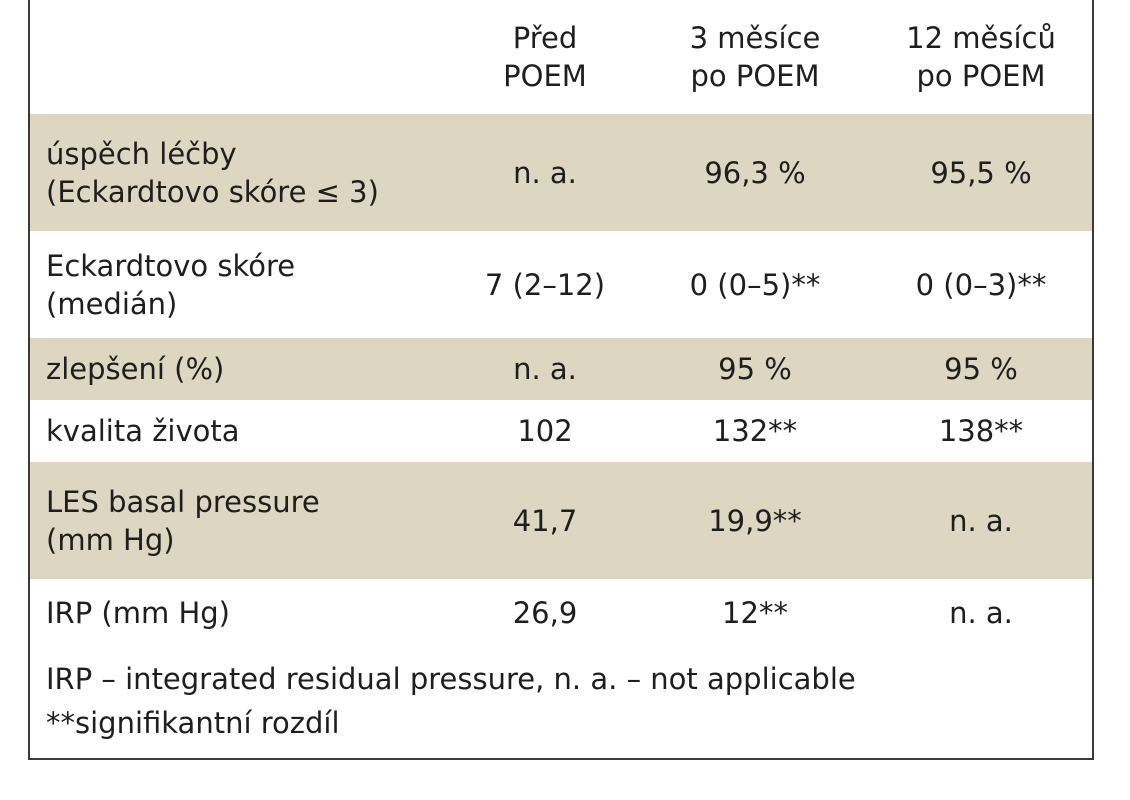 This screenshot has width=1130, height=800. Describe the element at coordinates (981, 38) in the screenshot. I see `header-12m-line1: 12 měsíců` at that location.